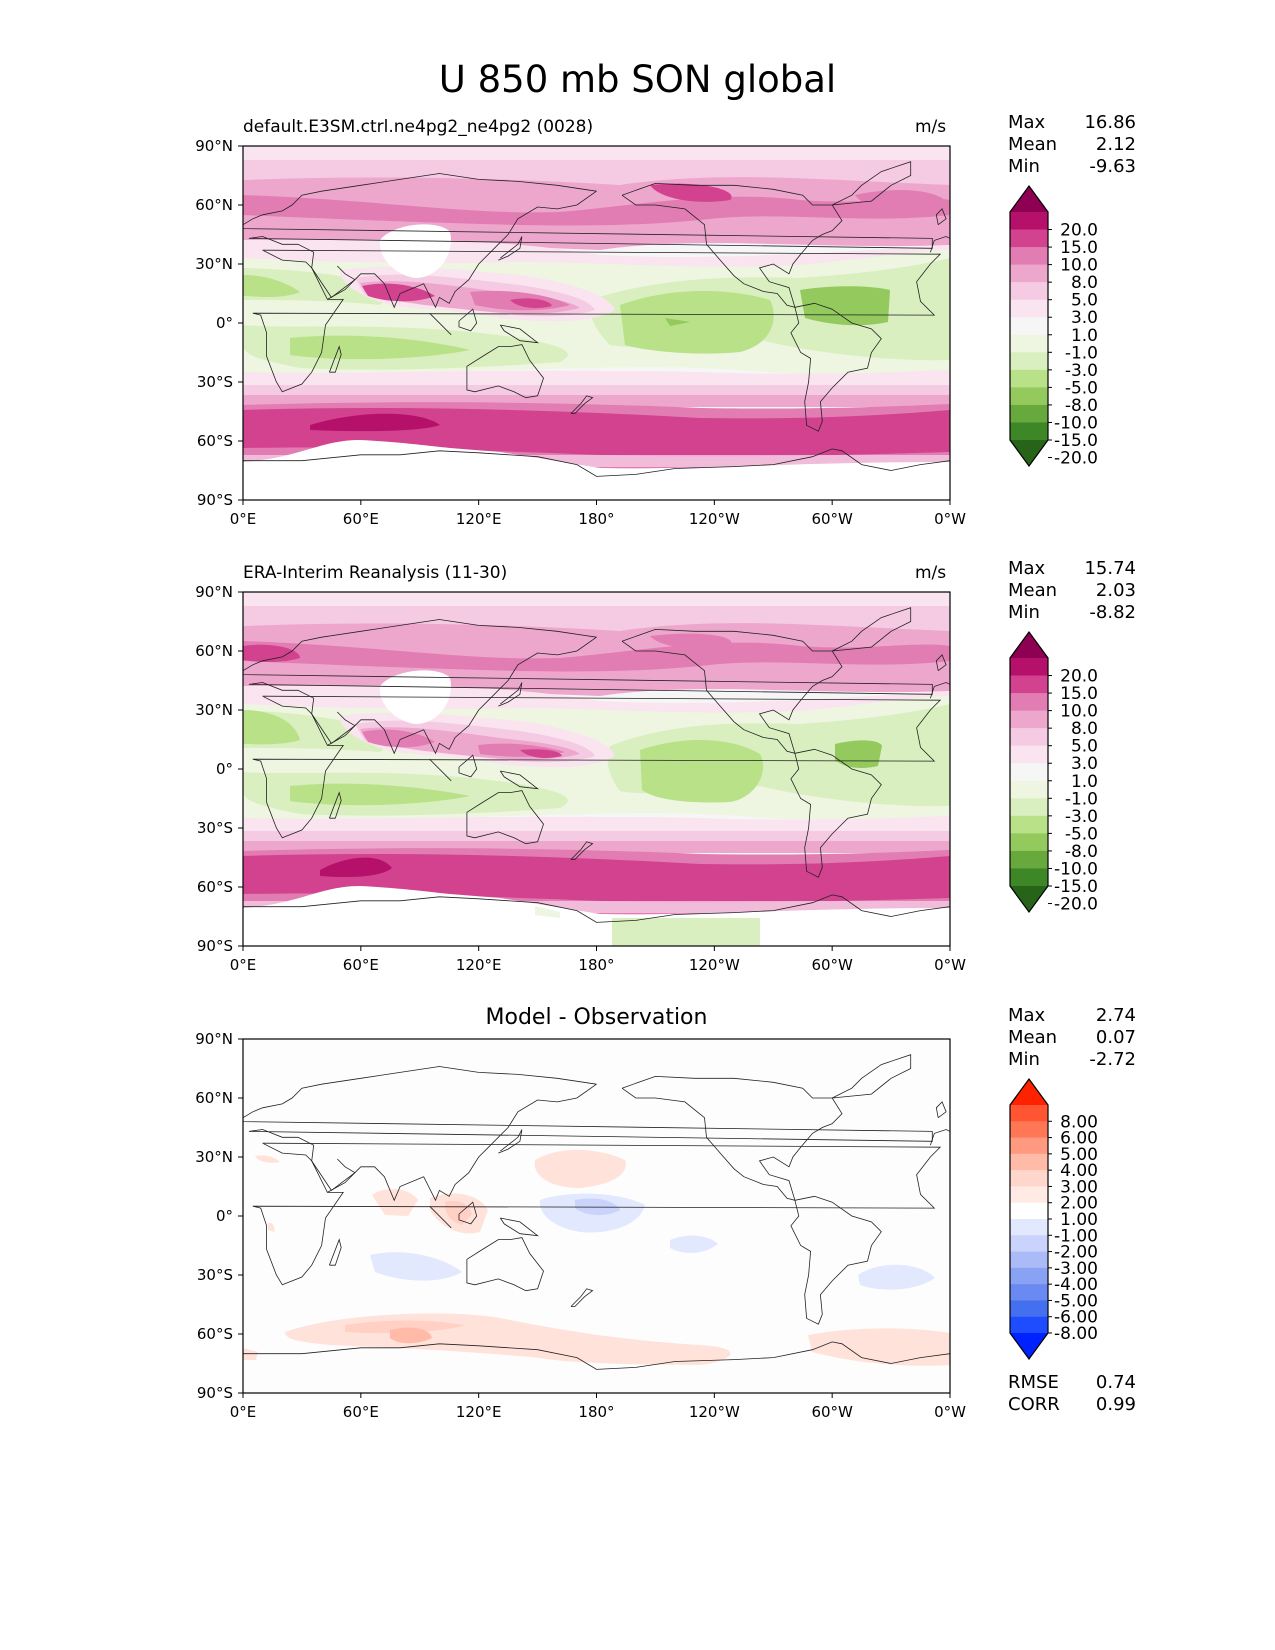 The image size is (1275, 1650). I want to click on colorbar-label: -3.0, so click(1081, 371).